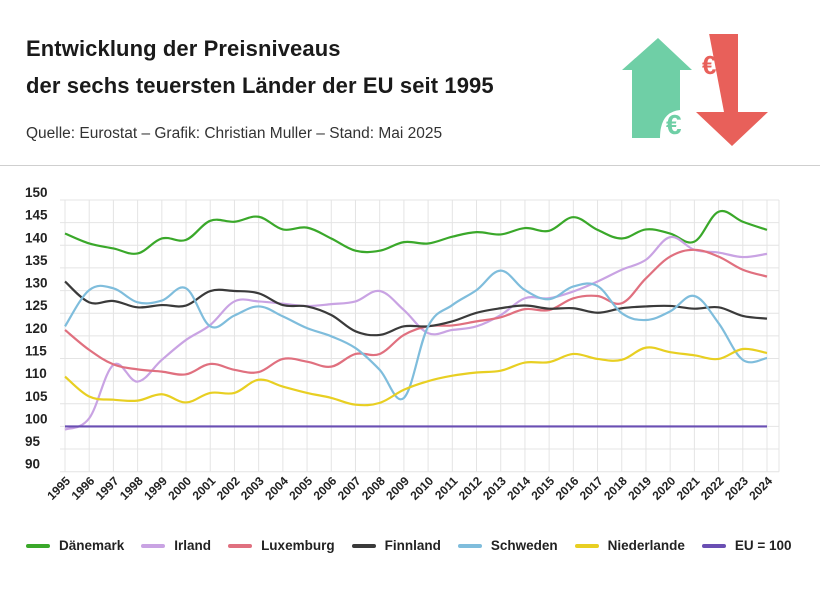 The height and width of the screenshot is (613, 820). I want to click on x-tick-label: 2016, so click(567, 488).